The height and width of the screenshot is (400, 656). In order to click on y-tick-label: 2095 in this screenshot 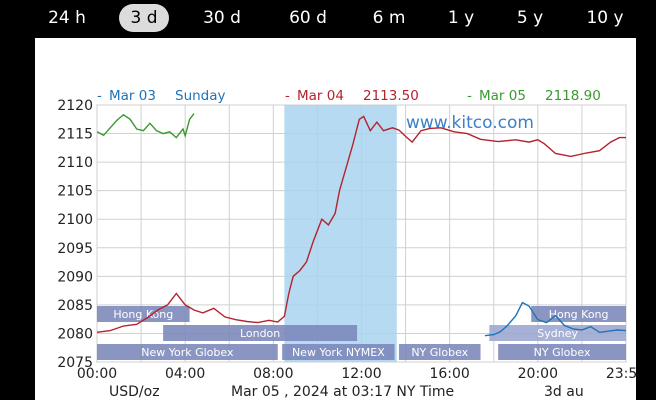, I will do `click(75, 249)`.